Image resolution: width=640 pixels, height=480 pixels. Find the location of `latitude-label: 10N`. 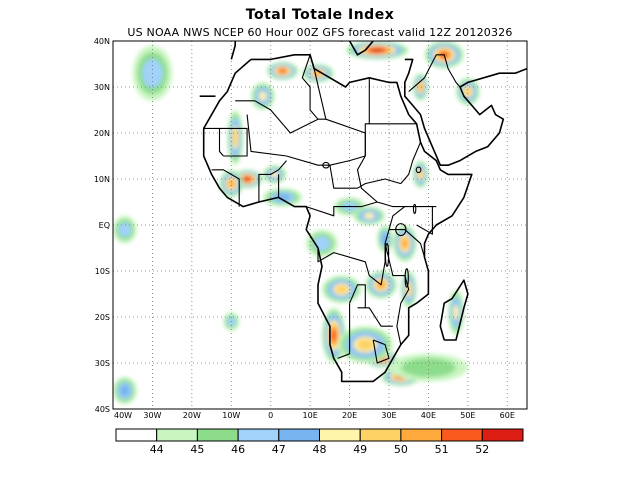

latitude-label: 10N is located at coordinates (102, 179).